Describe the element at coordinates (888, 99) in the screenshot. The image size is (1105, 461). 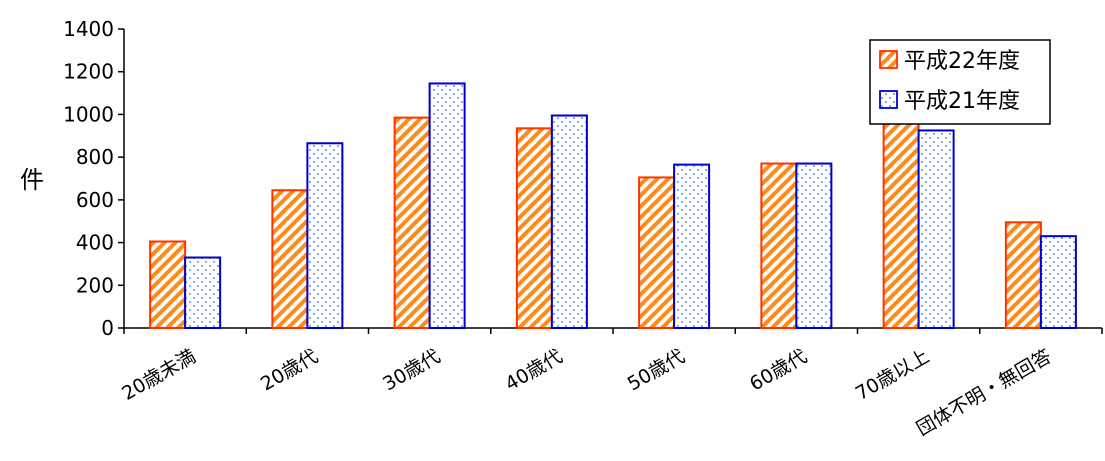
I see `legend-swatch-h21` at that location.